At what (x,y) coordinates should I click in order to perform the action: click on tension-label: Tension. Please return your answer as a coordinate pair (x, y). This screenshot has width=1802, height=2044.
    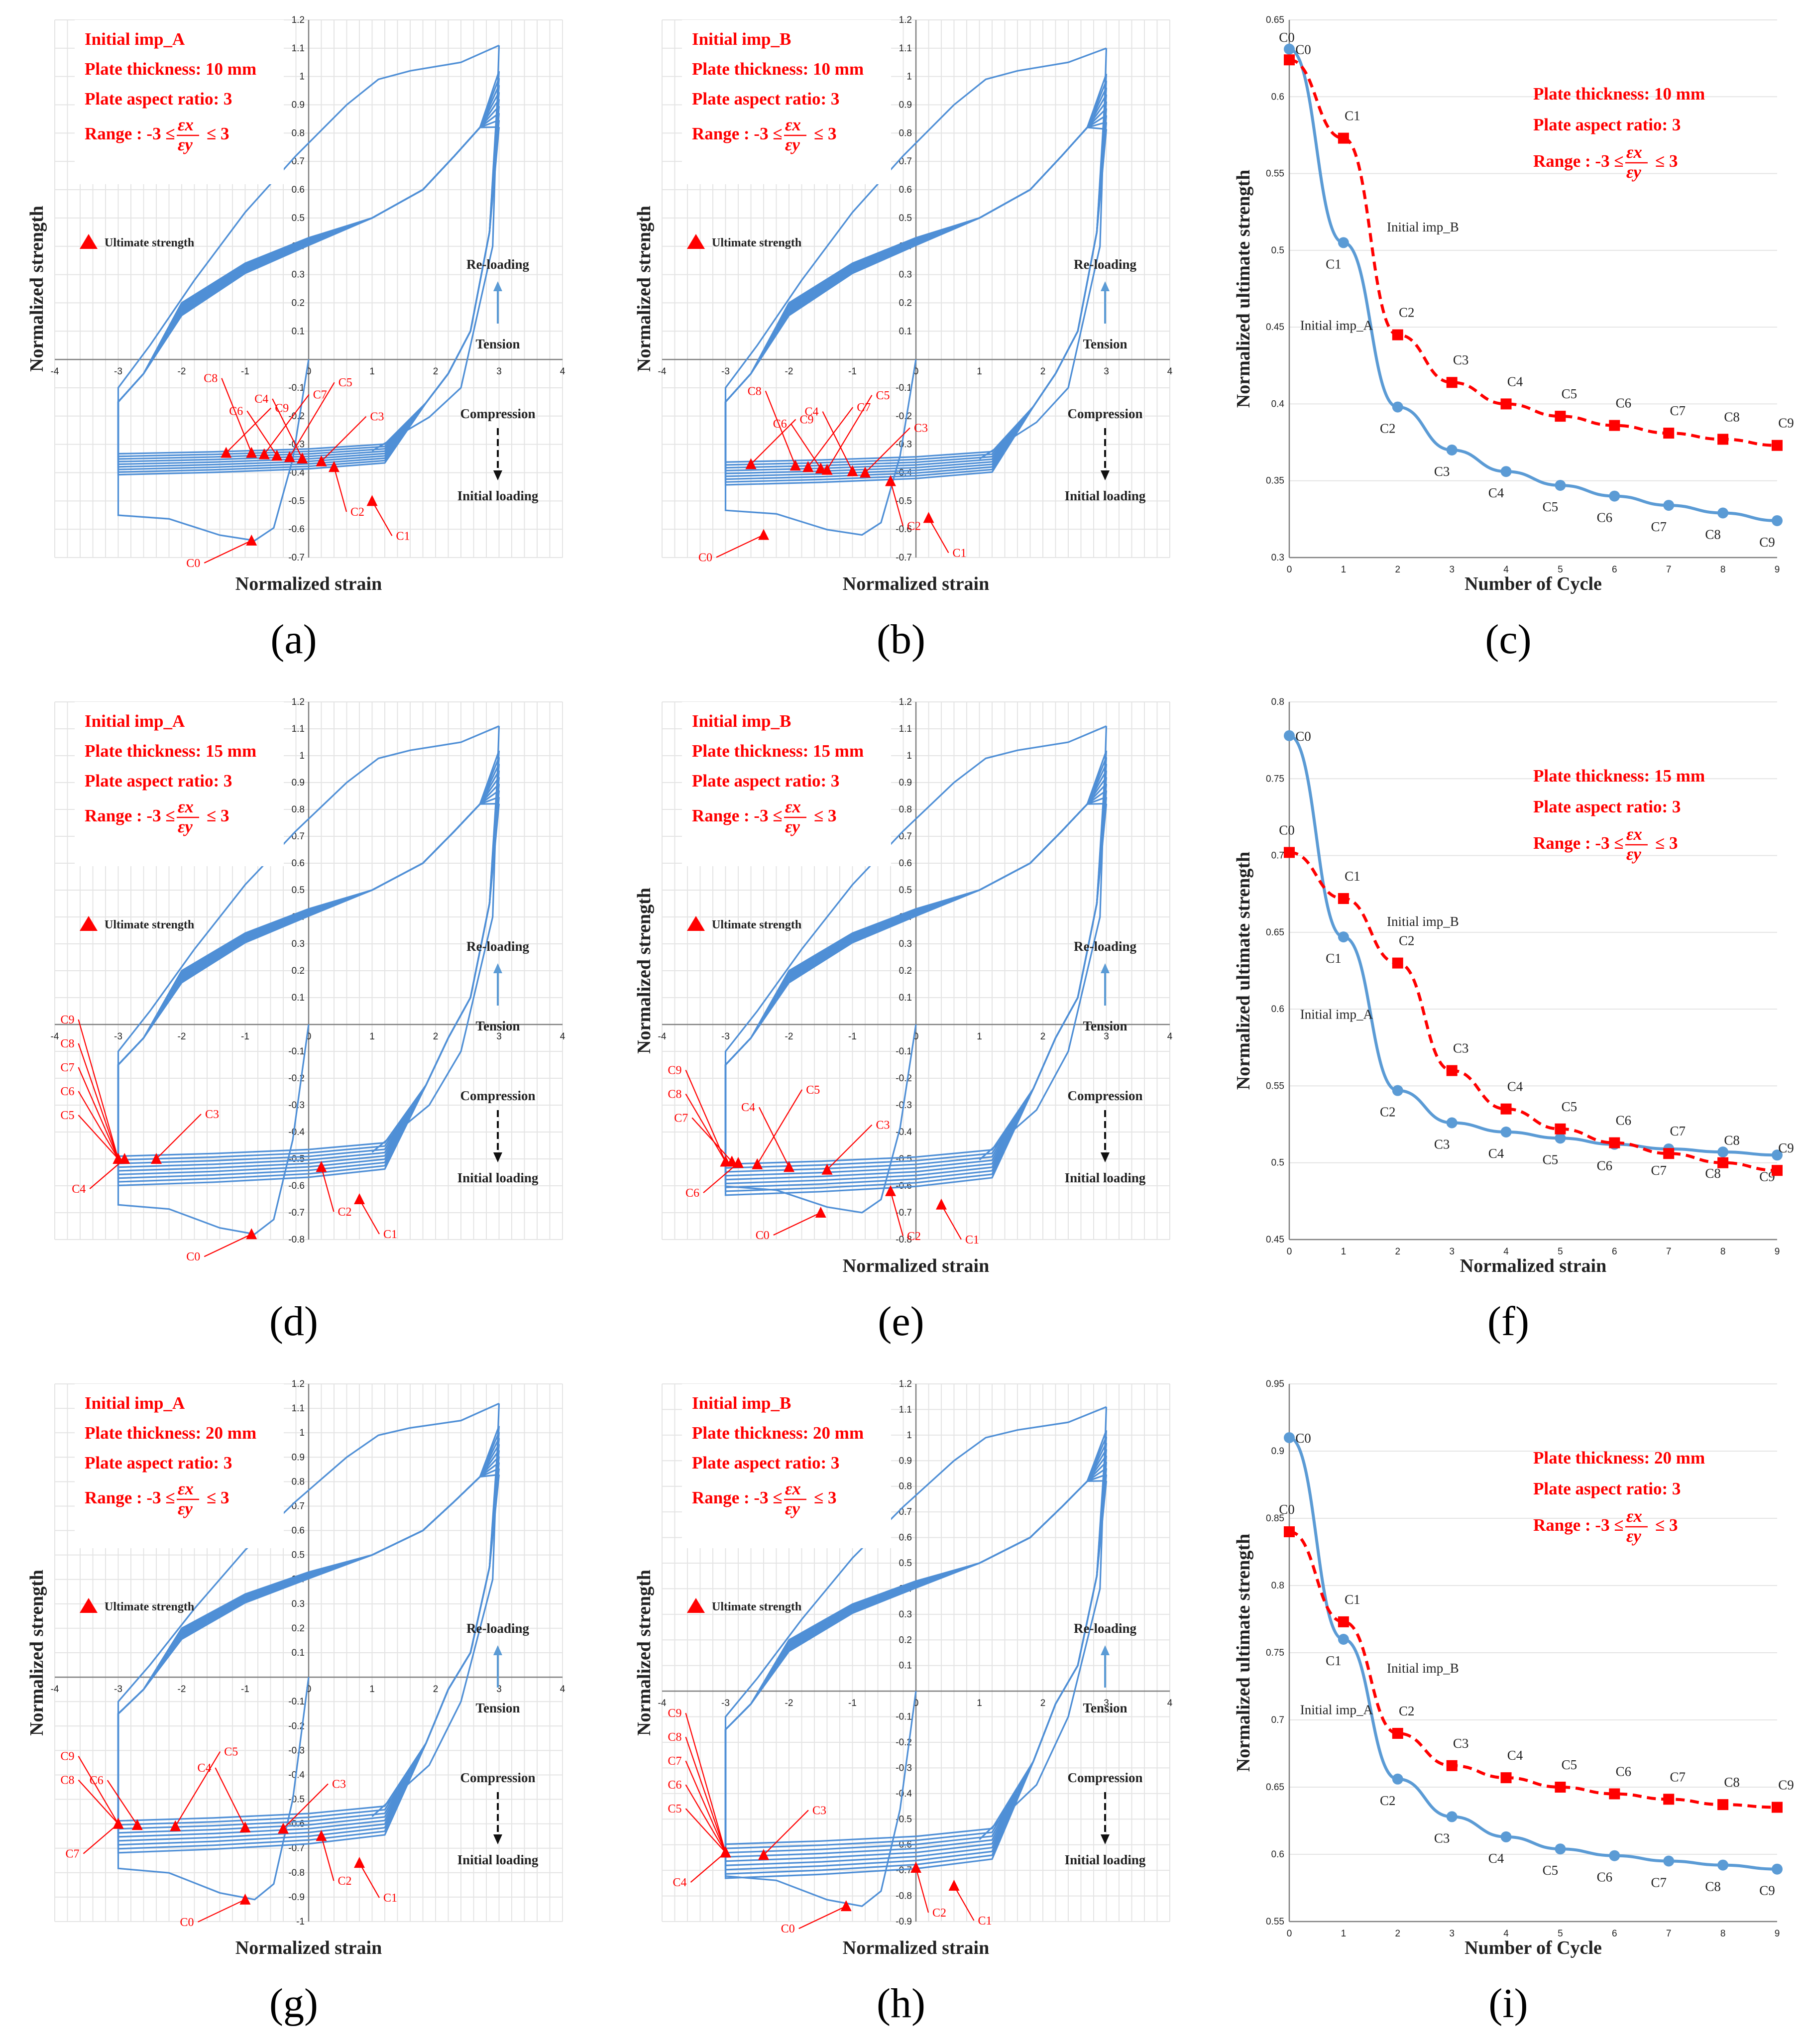
    Looking at the image, I should click on (498, 1708).